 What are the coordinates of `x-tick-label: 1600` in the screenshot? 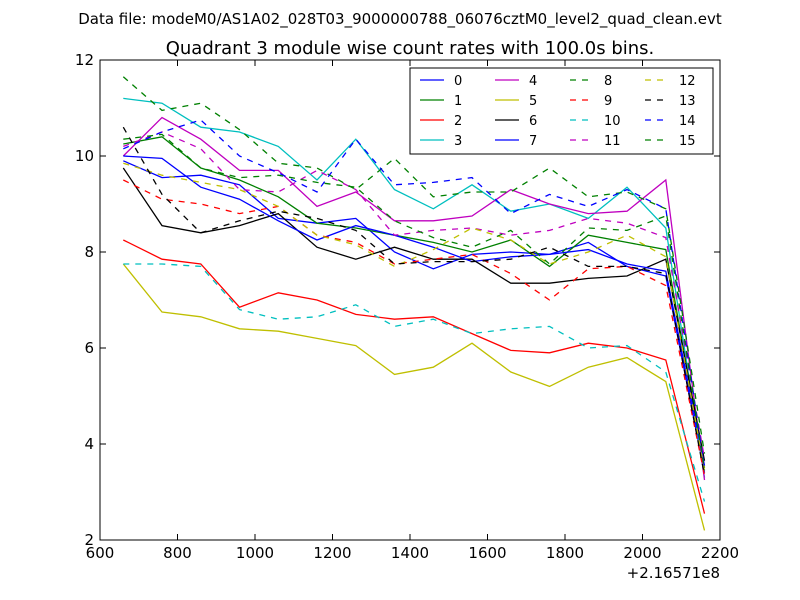 It's located at (487, 553).